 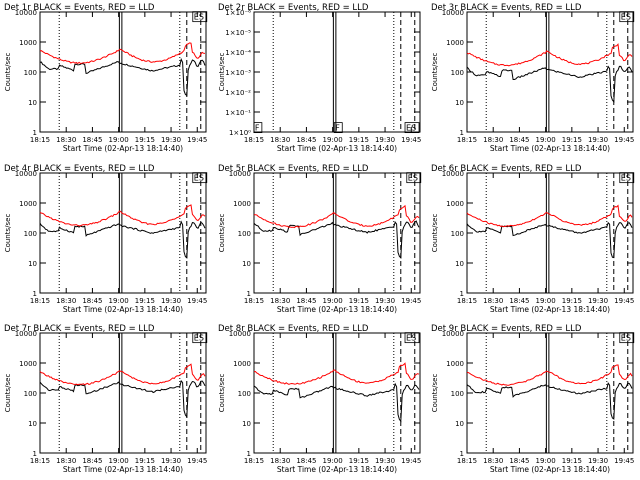 What do you see at coordinates (222, 233) in the screenshot?
I see `panel-5-ylabel: Counts/sec` at bounding box center [222, 233].